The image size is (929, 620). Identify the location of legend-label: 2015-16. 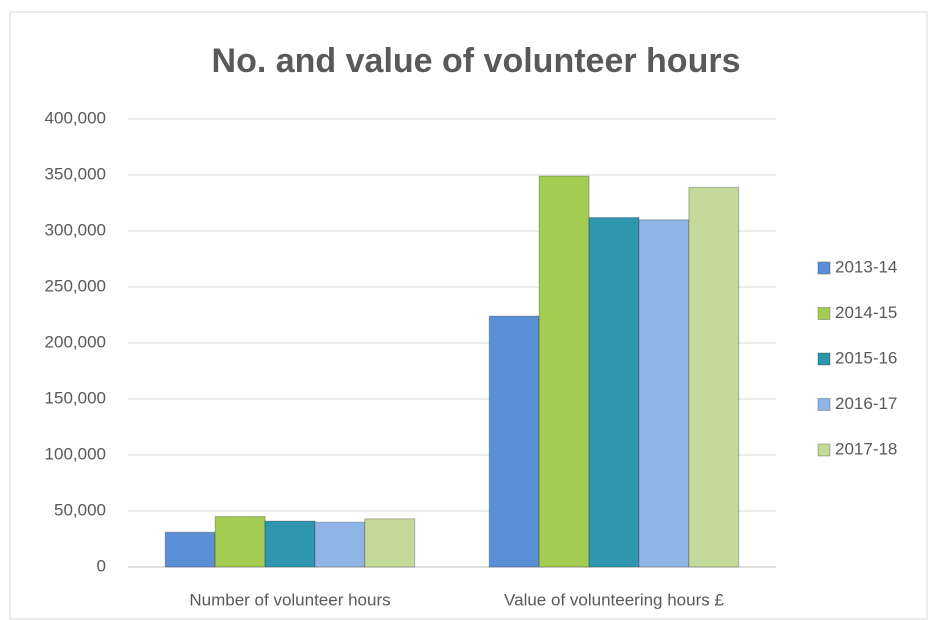
(866, 357).